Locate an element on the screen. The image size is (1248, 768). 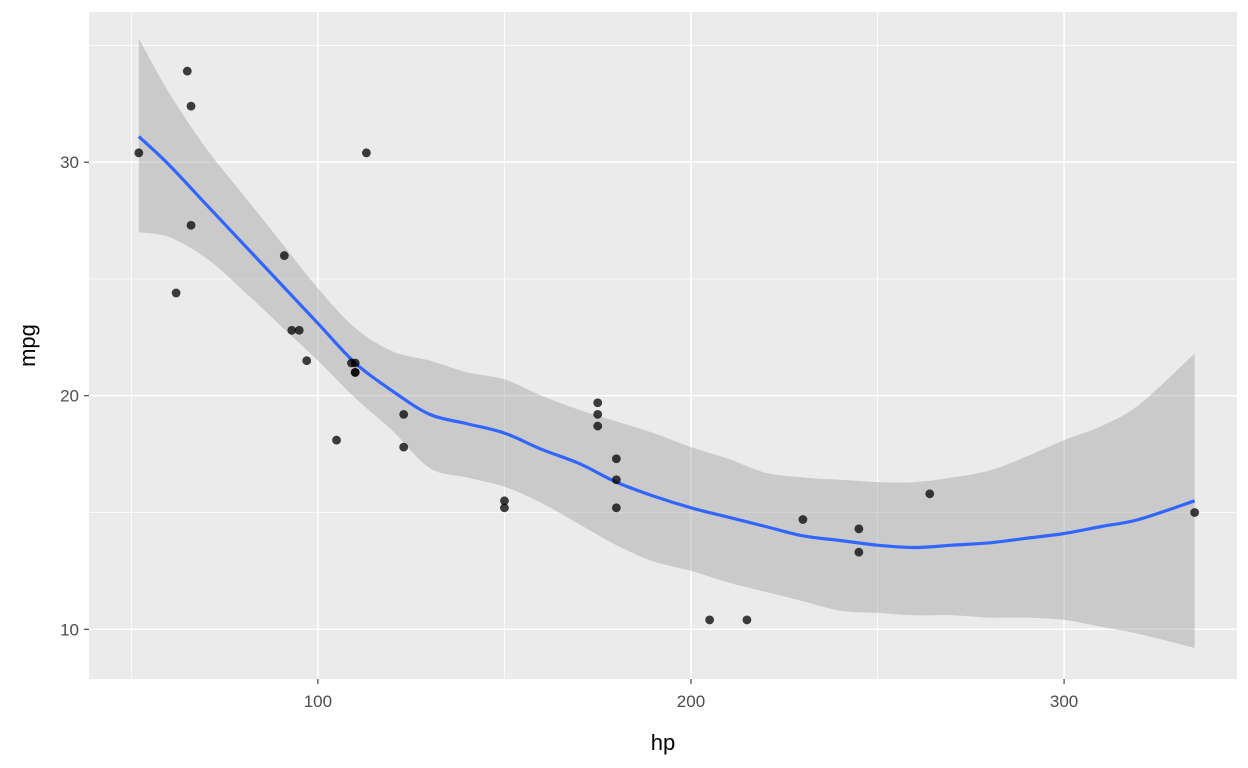
y-tick-label: 30 is located at coordinates (69, 162).